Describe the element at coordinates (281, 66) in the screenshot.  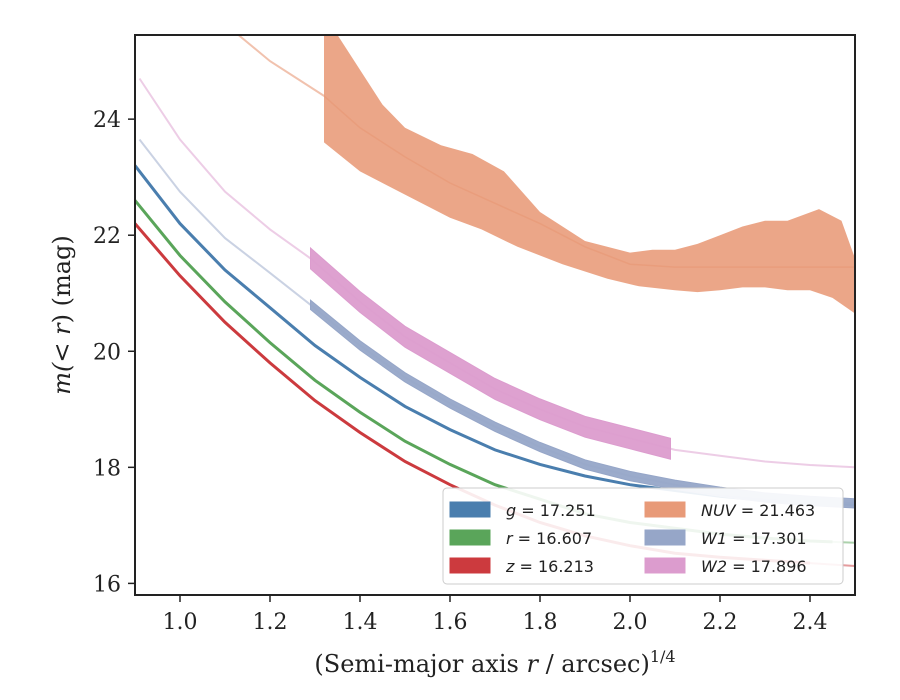
I see `nuv-model-curve` at that location.